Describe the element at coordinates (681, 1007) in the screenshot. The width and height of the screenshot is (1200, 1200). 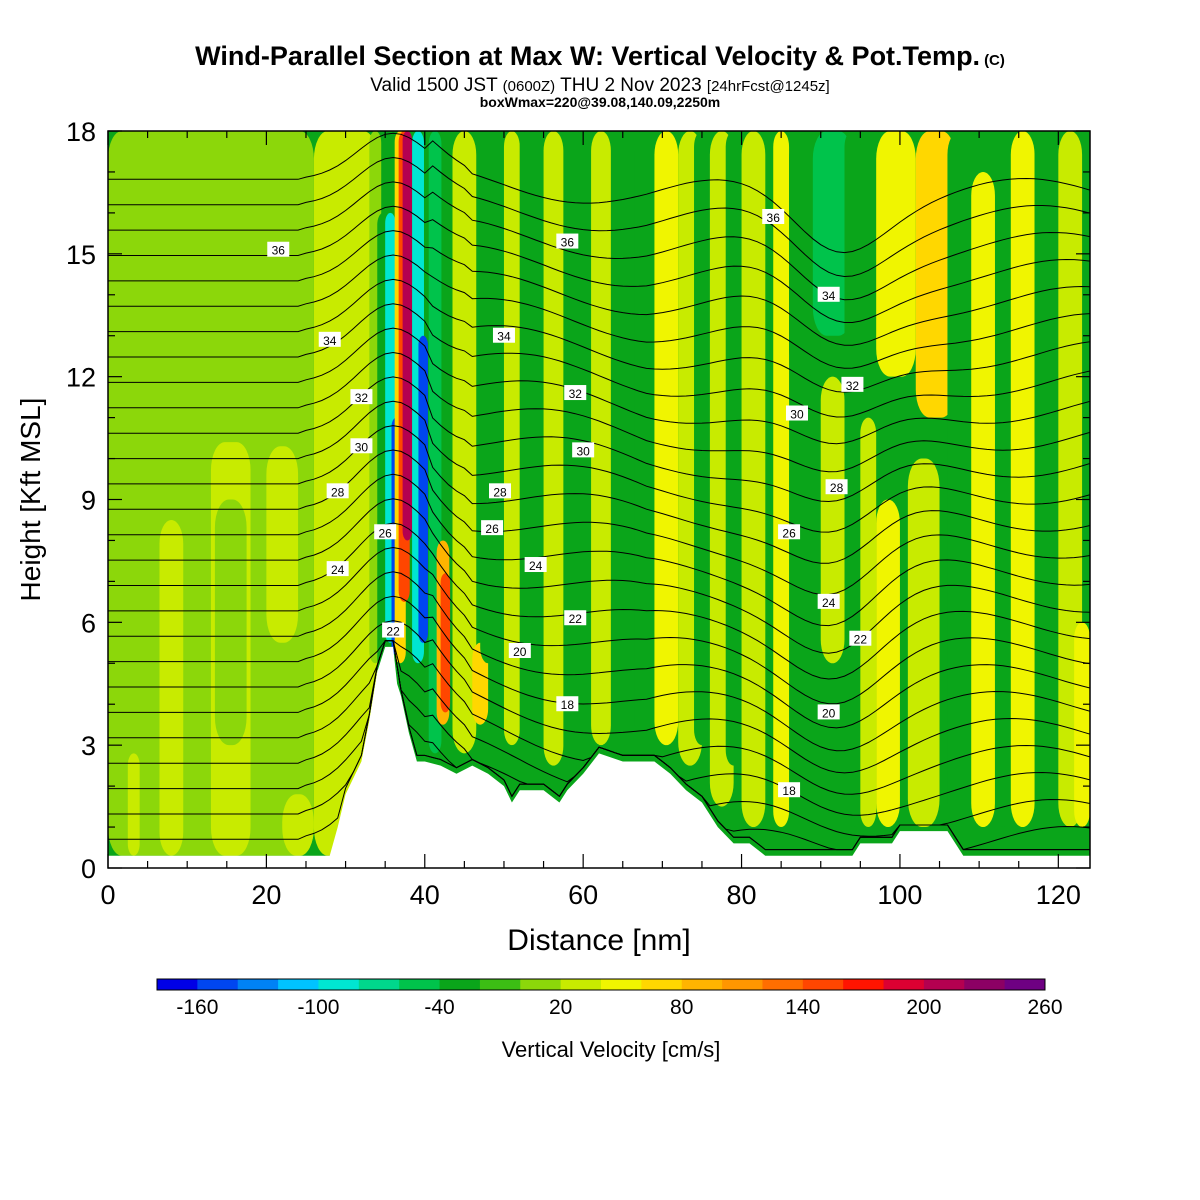
I see `colorbar-tick-label: 80` at that location.